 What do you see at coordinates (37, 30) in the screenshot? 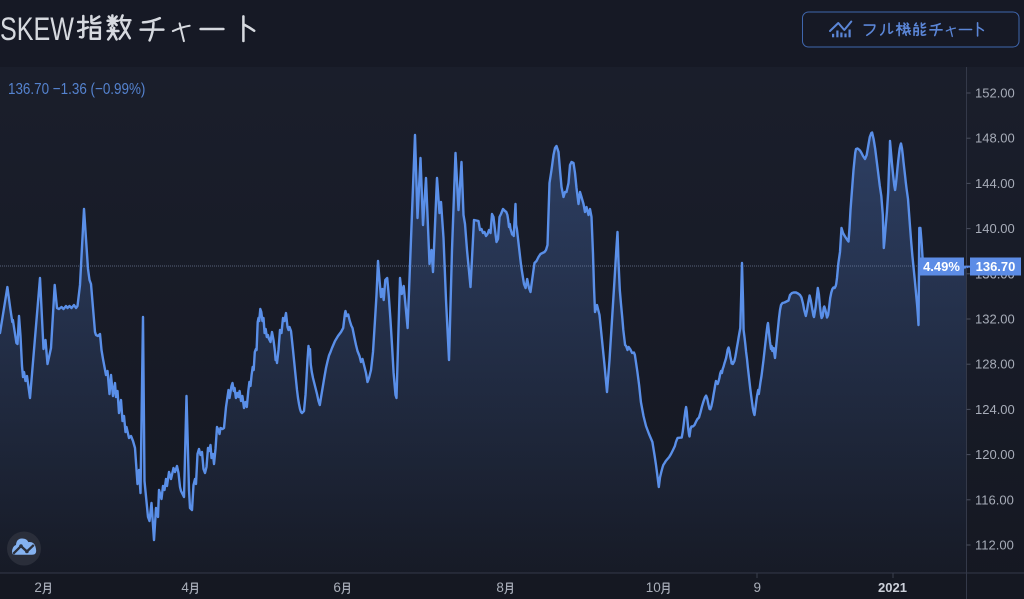
I see `svg-text: SKEW` at bounding box center [37, 30].